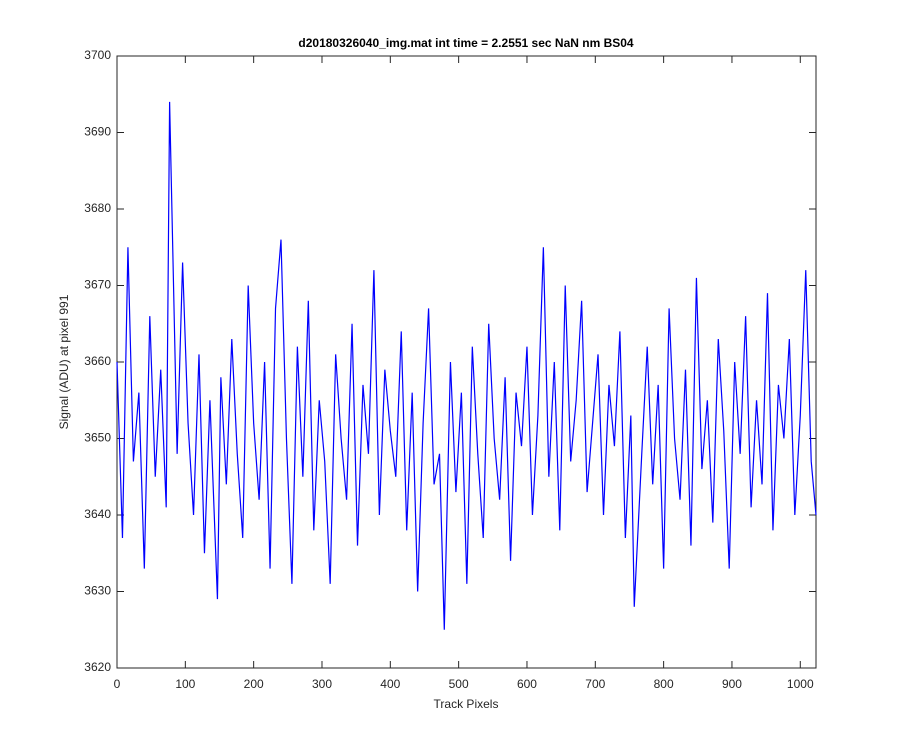 This screenshot has width=900, height=750. Describe the element at coordinates (97, 132) in the screenshot. I see `y-tick-label: 3690` at that location.